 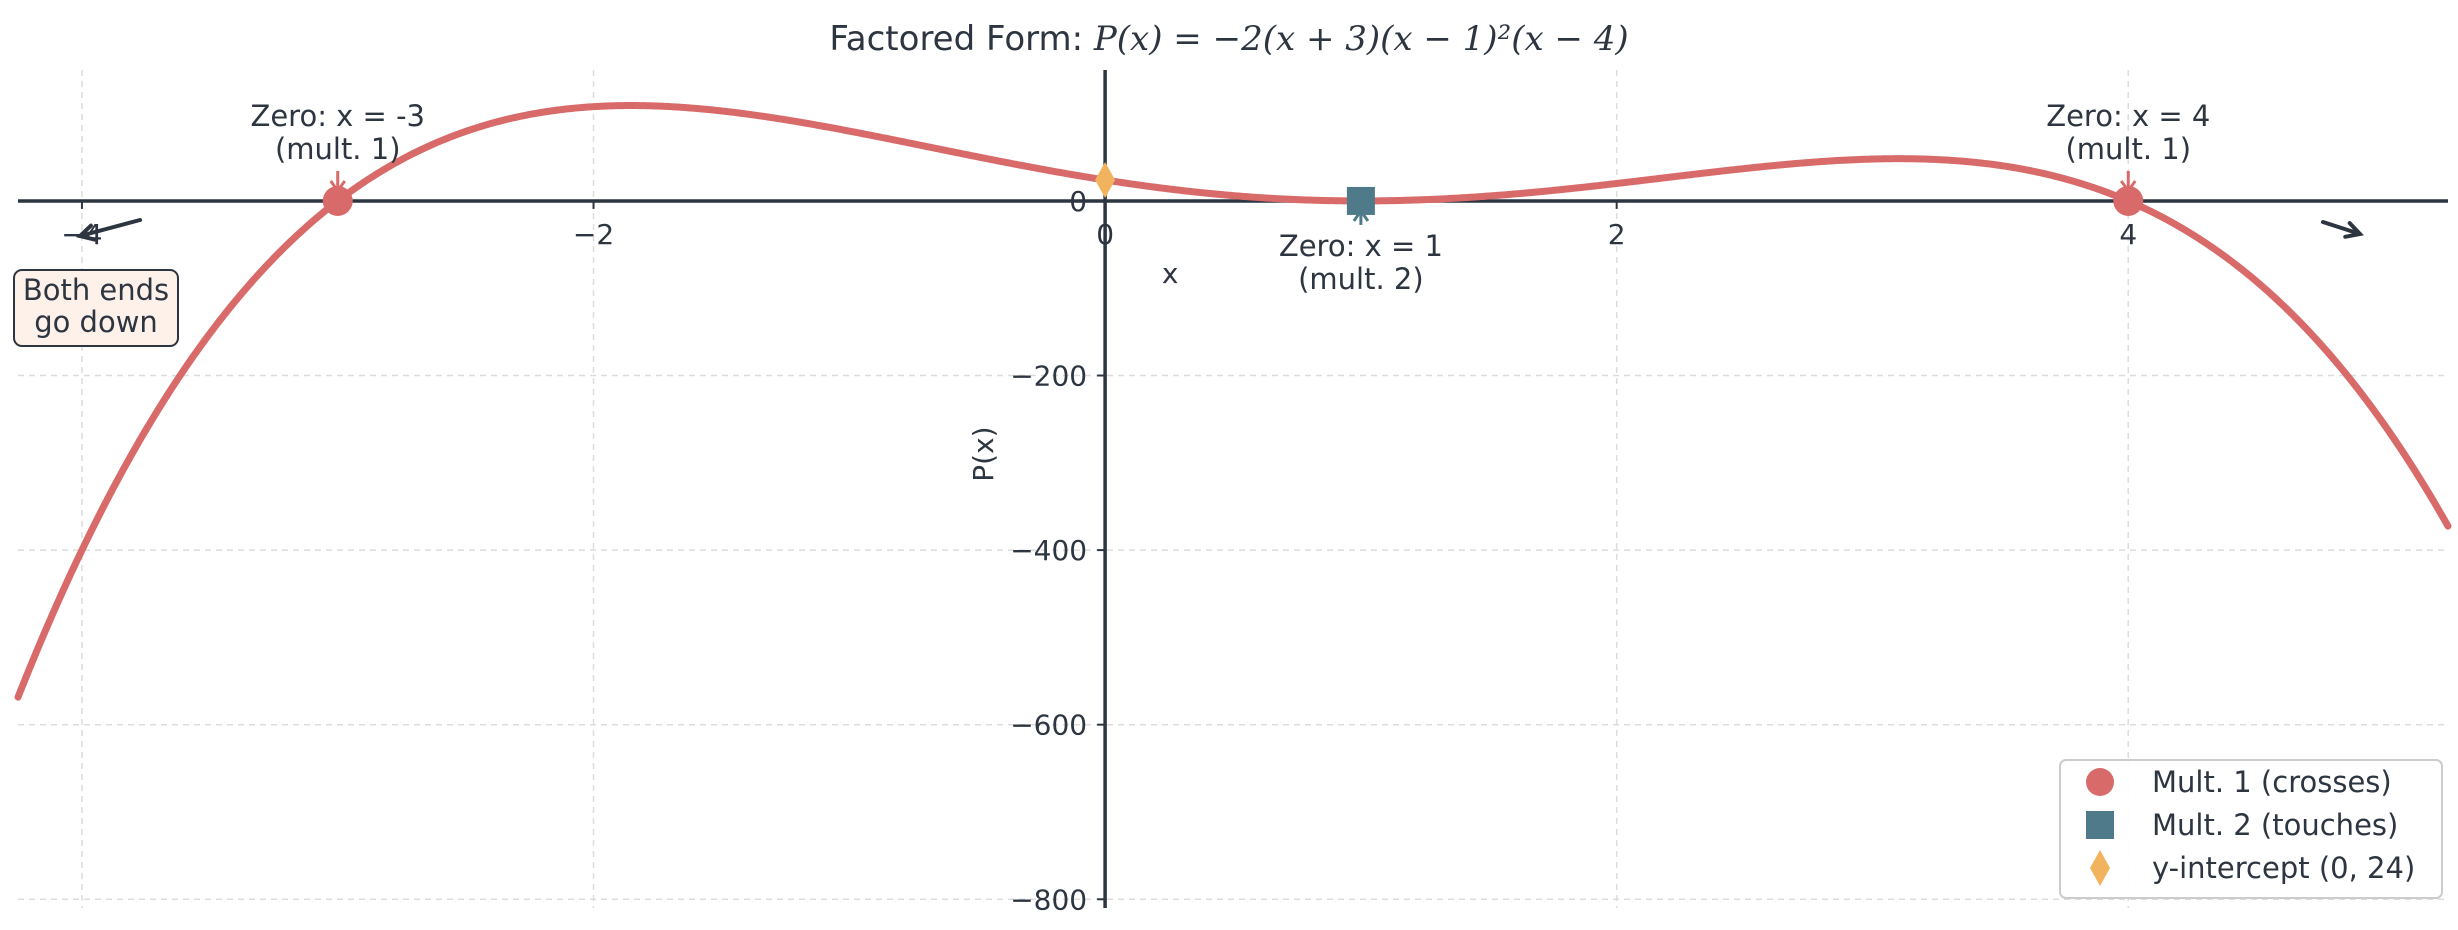 I want to click on data-markers, so click(x=1233, y=188).